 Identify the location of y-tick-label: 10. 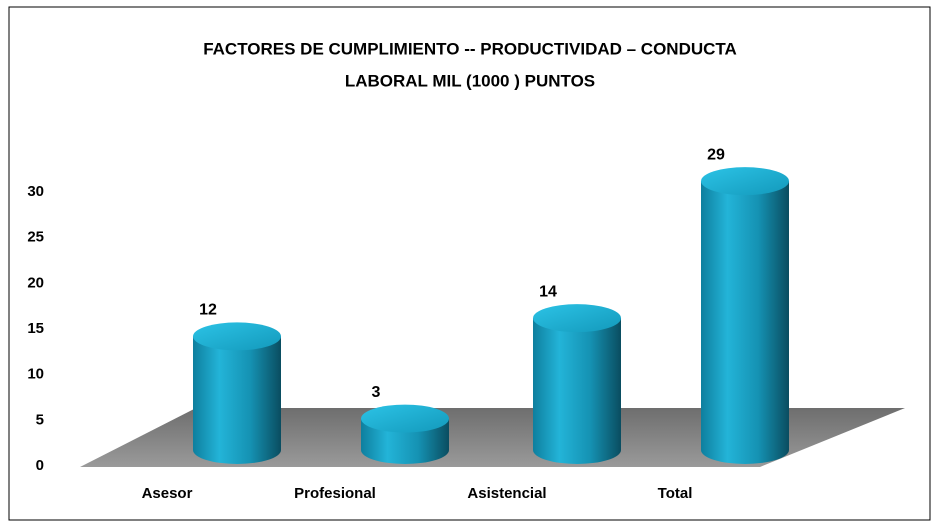
(35, 374).